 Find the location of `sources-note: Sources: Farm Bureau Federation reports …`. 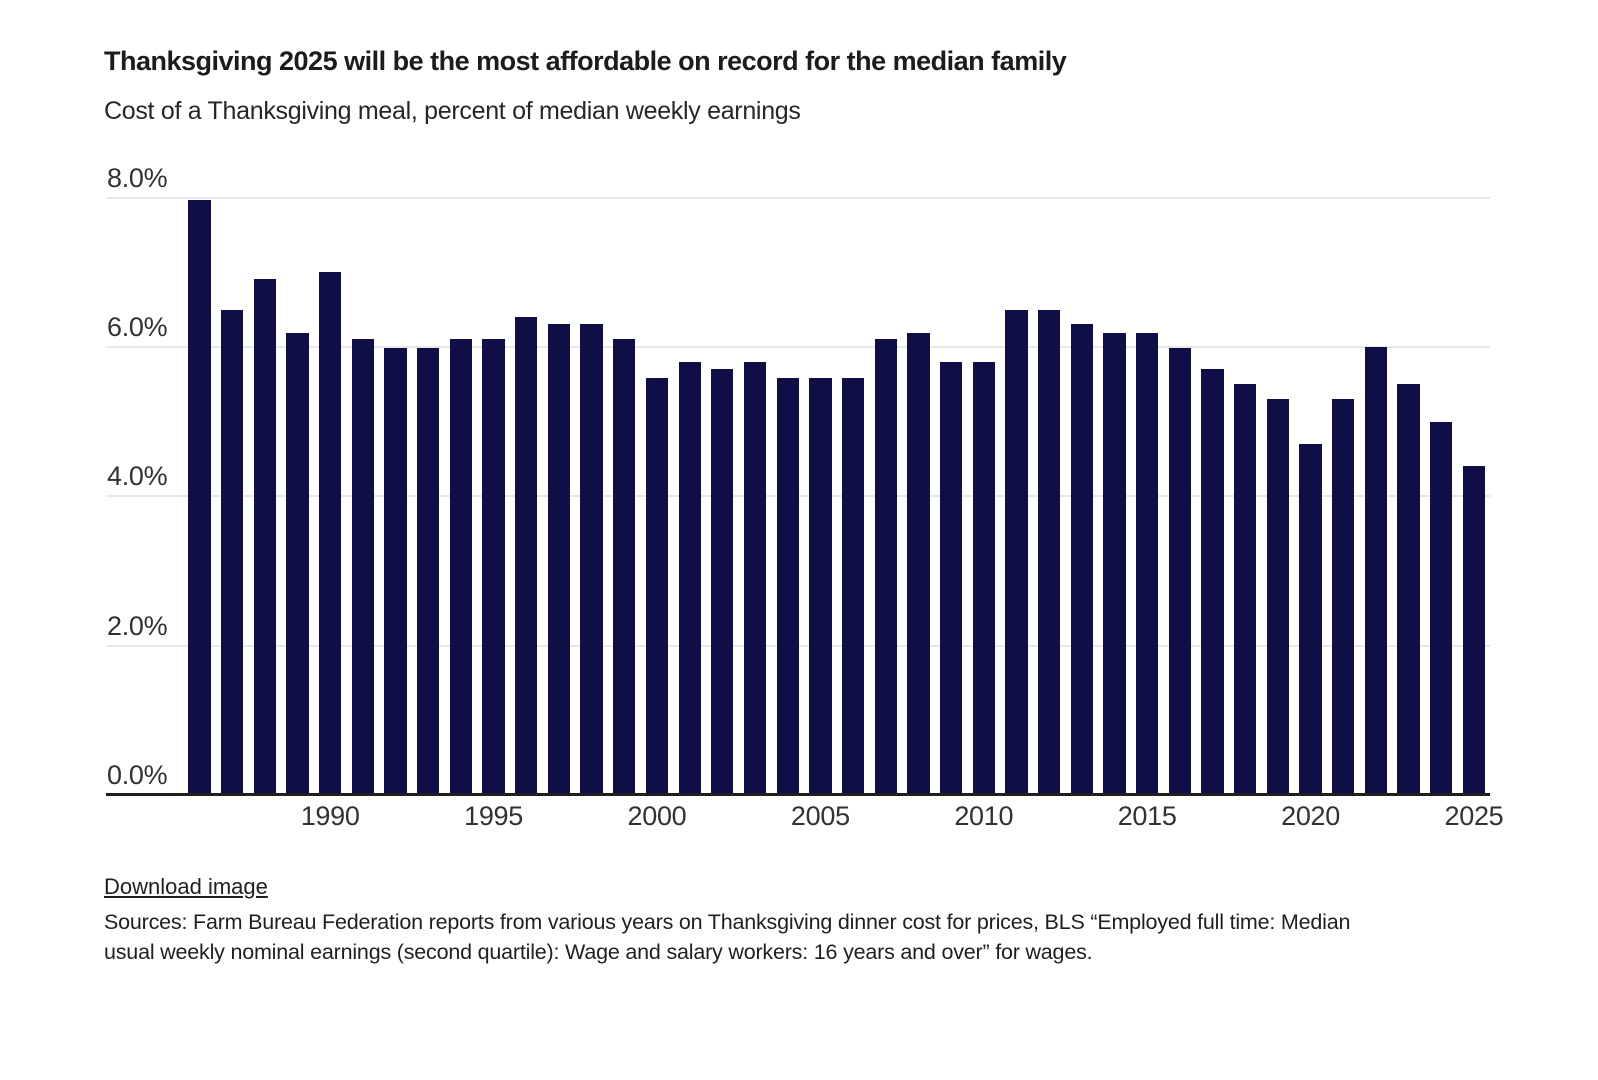

sources-note: Sources: Farm Bureau Federation reports … is located at coordinates (727, 937).